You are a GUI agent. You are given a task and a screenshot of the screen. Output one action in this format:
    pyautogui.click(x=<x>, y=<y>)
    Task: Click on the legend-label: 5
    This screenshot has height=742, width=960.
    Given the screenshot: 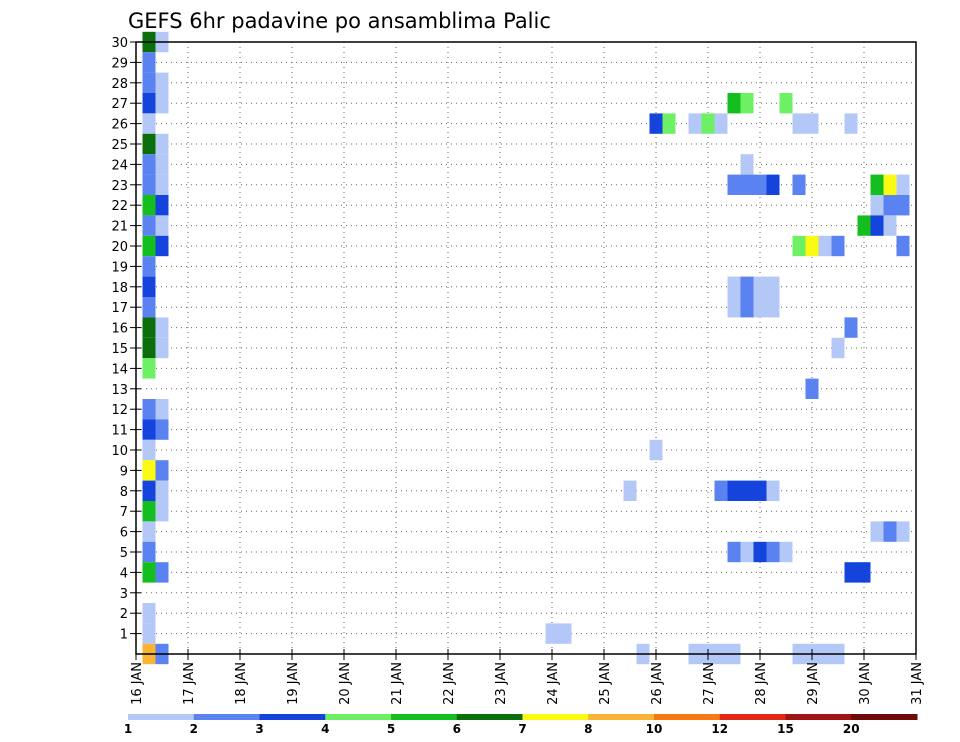 What is the action you would take?
    pyautogui.click(x=391, y=729)
    